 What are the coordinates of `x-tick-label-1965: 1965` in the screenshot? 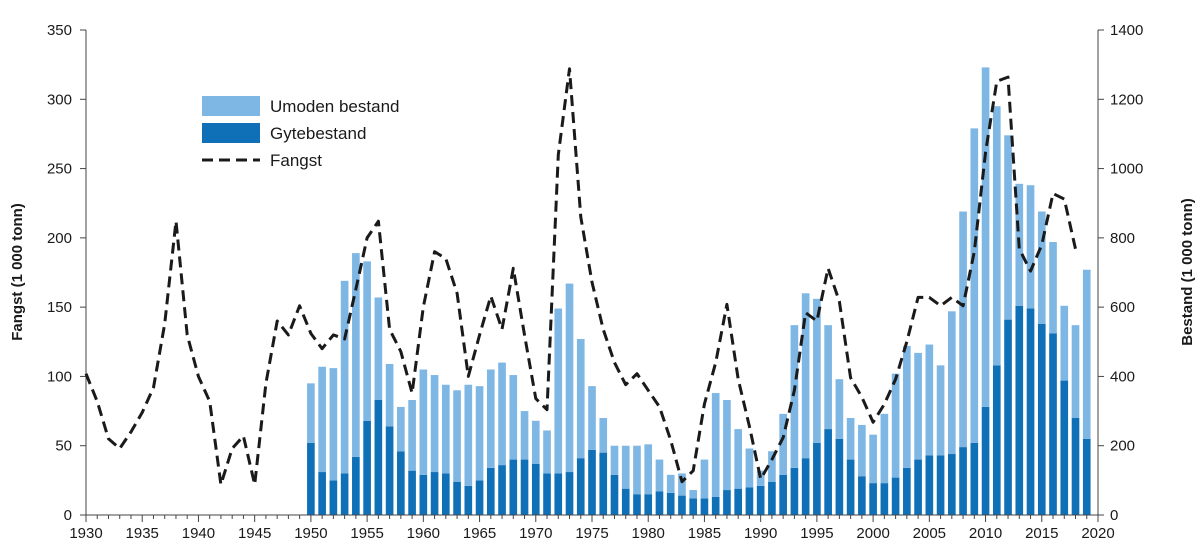 It's located at (479, 533).